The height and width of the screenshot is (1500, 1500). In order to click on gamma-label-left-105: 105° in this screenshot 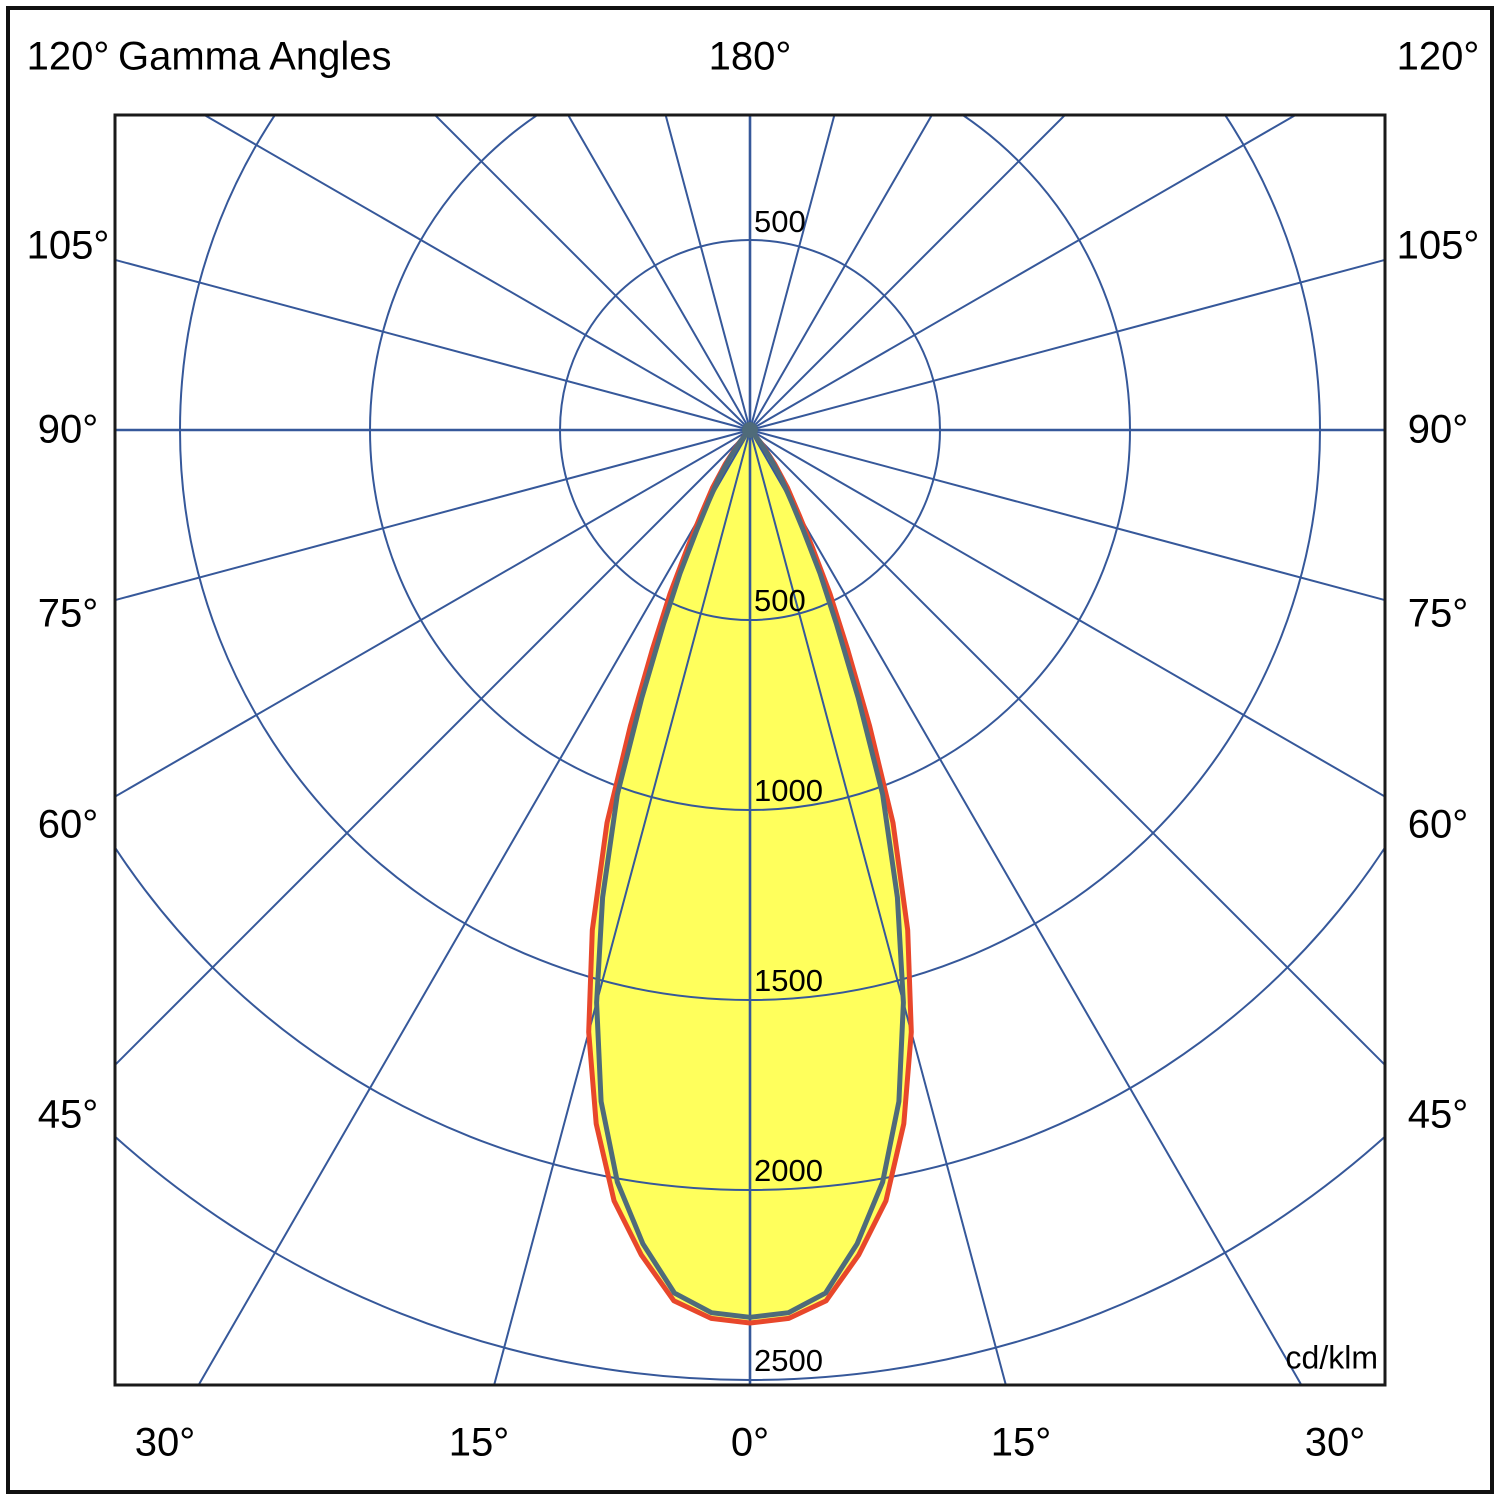, I will do `click(68, 245)`.